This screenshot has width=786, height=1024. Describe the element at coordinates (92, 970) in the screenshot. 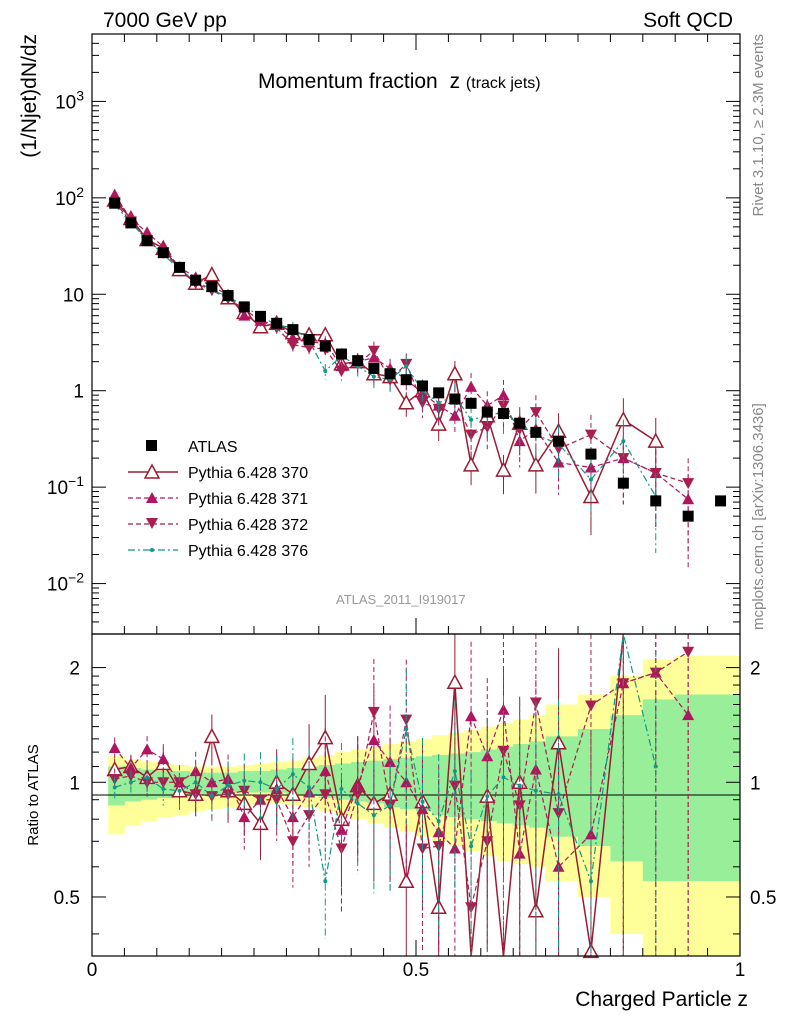

I see `x-tick-label: 0` at that location.